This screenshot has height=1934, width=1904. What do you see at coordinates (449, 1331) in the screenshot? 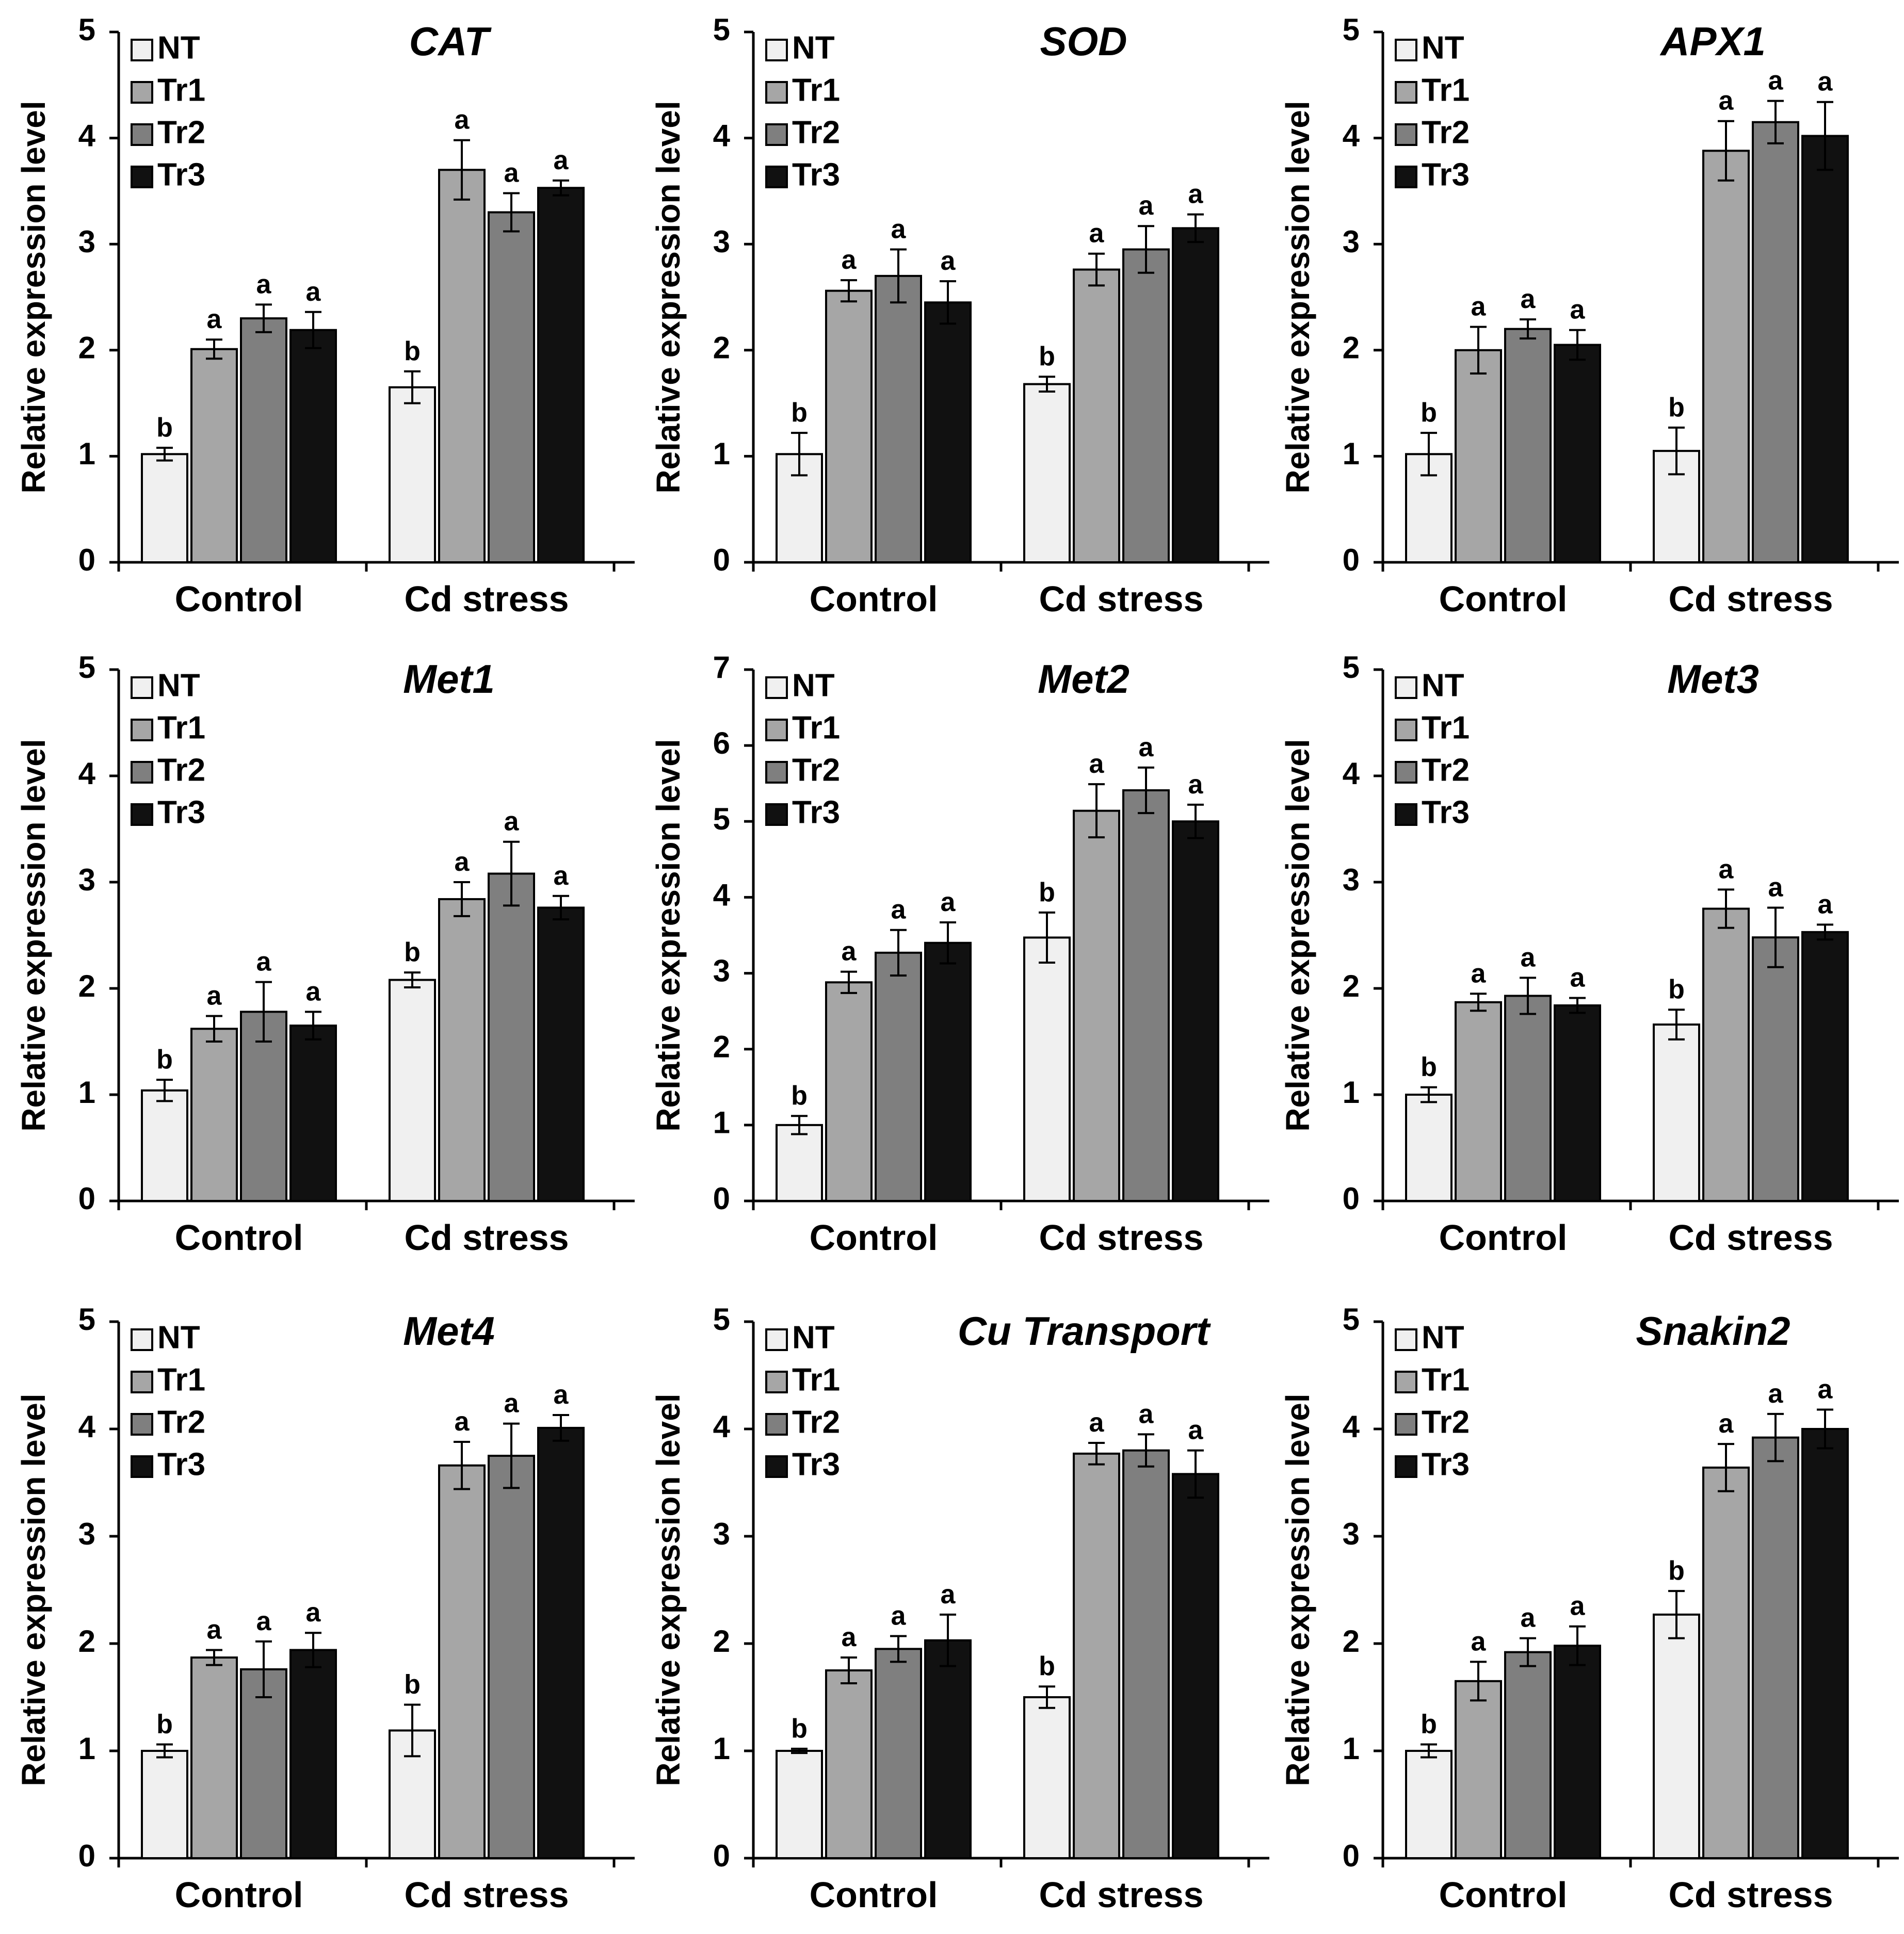
I see `chart-title: Met4` at bounding box center [449, 1331].